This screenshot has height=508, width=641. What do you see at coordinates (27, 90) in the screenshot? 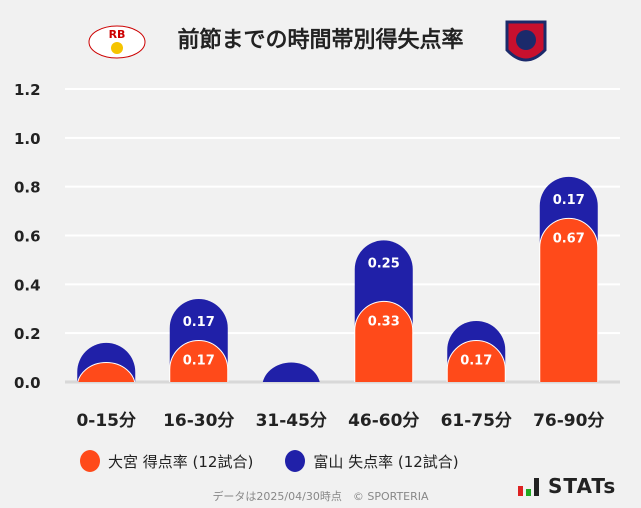
I see `y-tick-label: 1.2` at bounding box center [27, 90].